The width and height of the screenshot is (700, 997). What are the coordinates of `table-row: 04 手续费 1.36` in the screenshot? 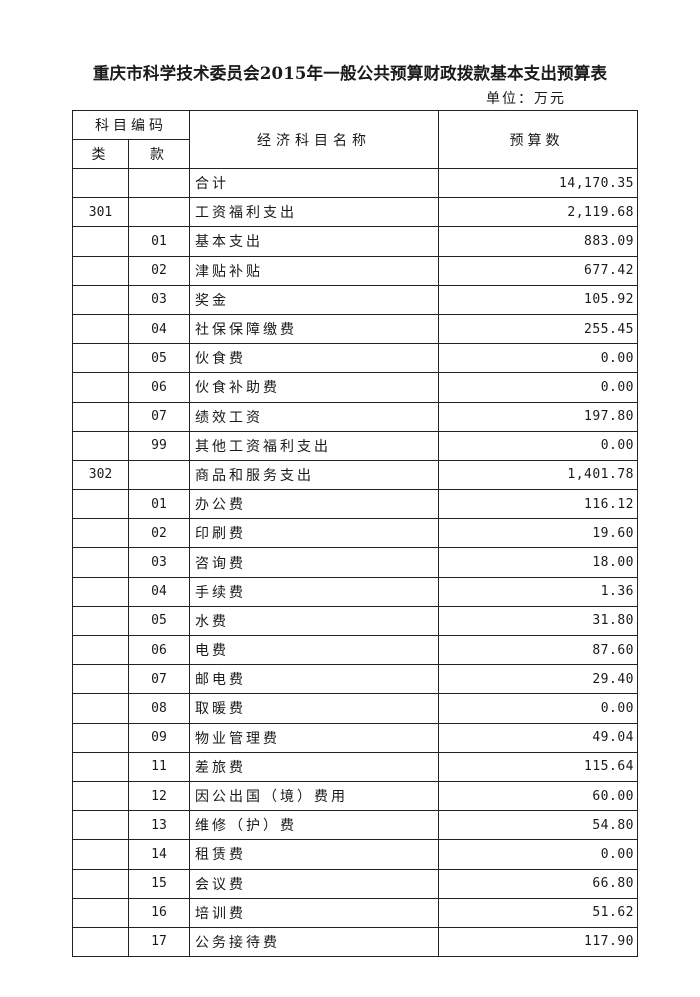 It's located at (355, 591).